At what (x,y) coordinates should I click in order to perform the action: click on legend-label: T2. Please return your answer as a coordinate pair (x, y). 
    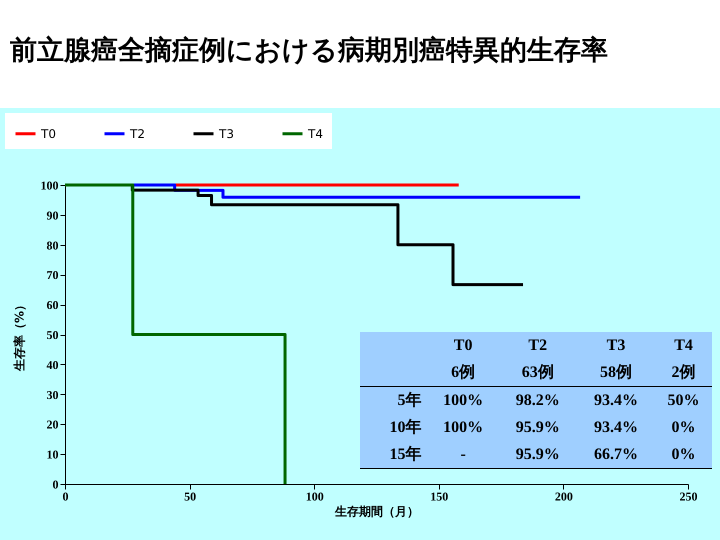
    Looking at the image, I should click on (137, 133).